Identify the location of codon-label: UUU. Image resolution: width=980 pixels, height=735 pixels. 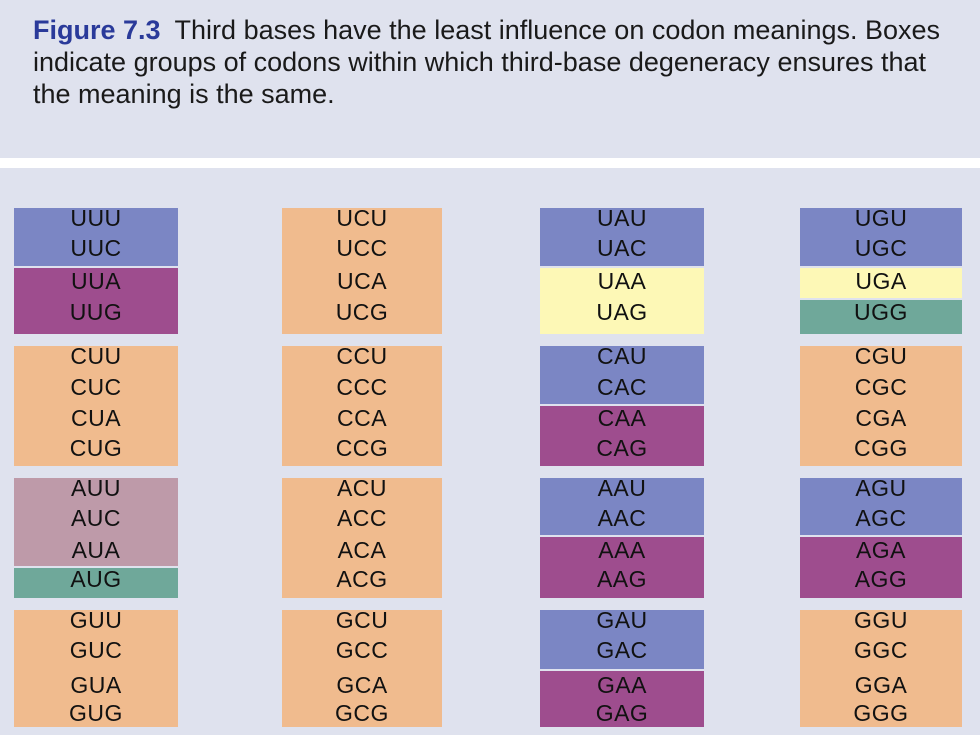
(96, 218).